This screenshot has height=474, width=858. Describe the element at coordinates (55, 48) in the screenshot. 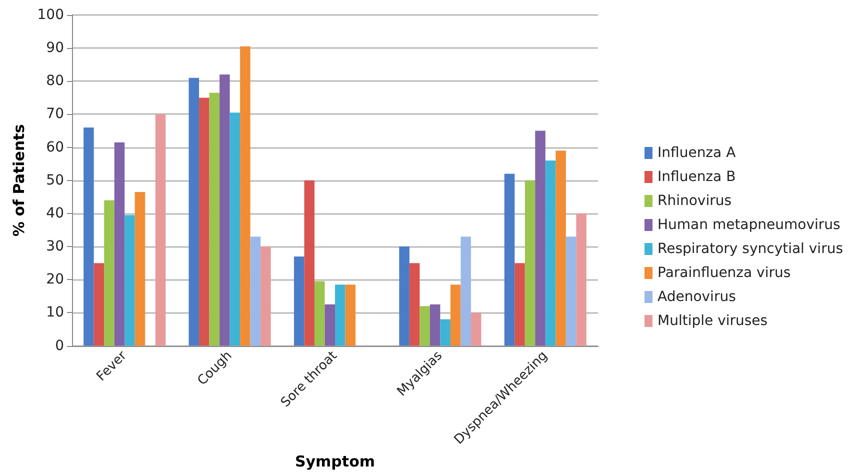

I see `y-tick-label: 90` at that location.